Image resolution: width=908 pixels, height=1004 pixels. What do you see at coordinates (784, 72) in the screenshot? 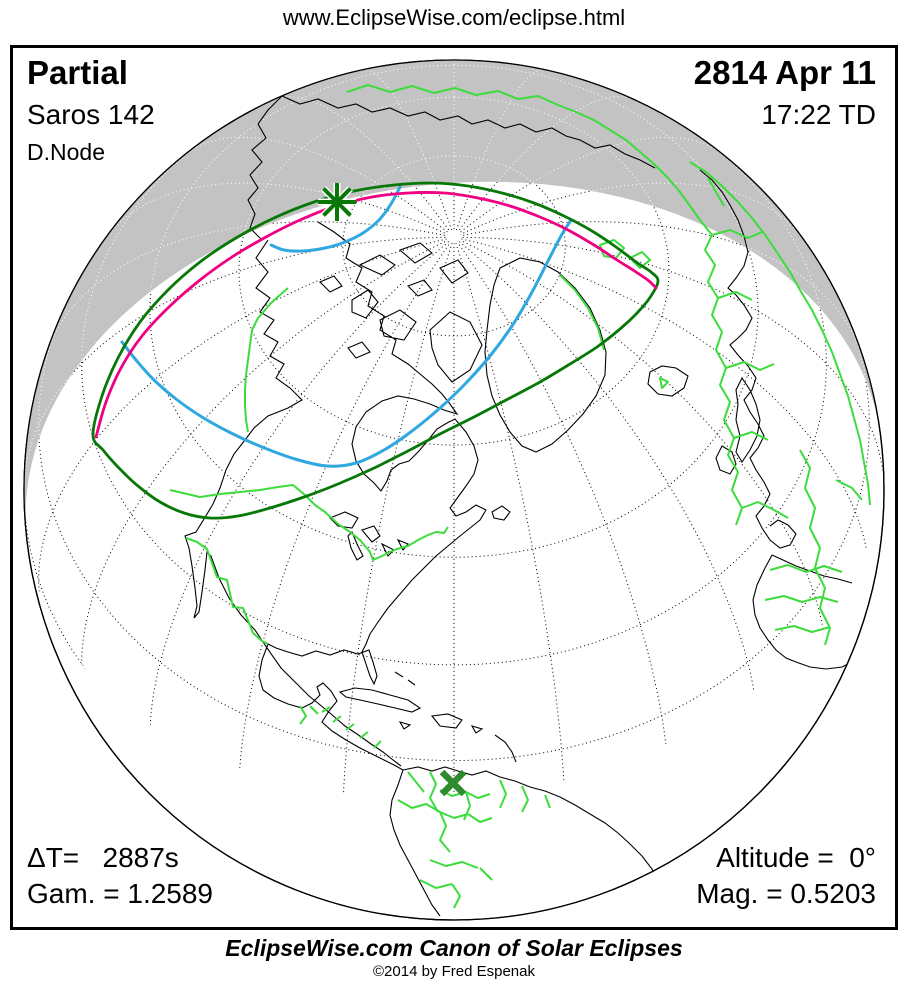
I see `eclipse-date-label: 2814 Apr 11` at bounding box center [784, 72].